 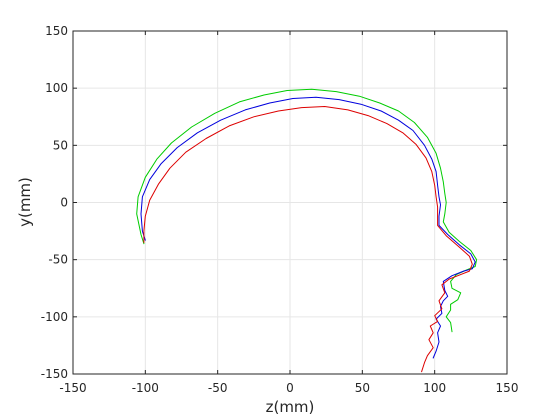 I want to click on y-tick-label: -50, so click(x=58, y=260).